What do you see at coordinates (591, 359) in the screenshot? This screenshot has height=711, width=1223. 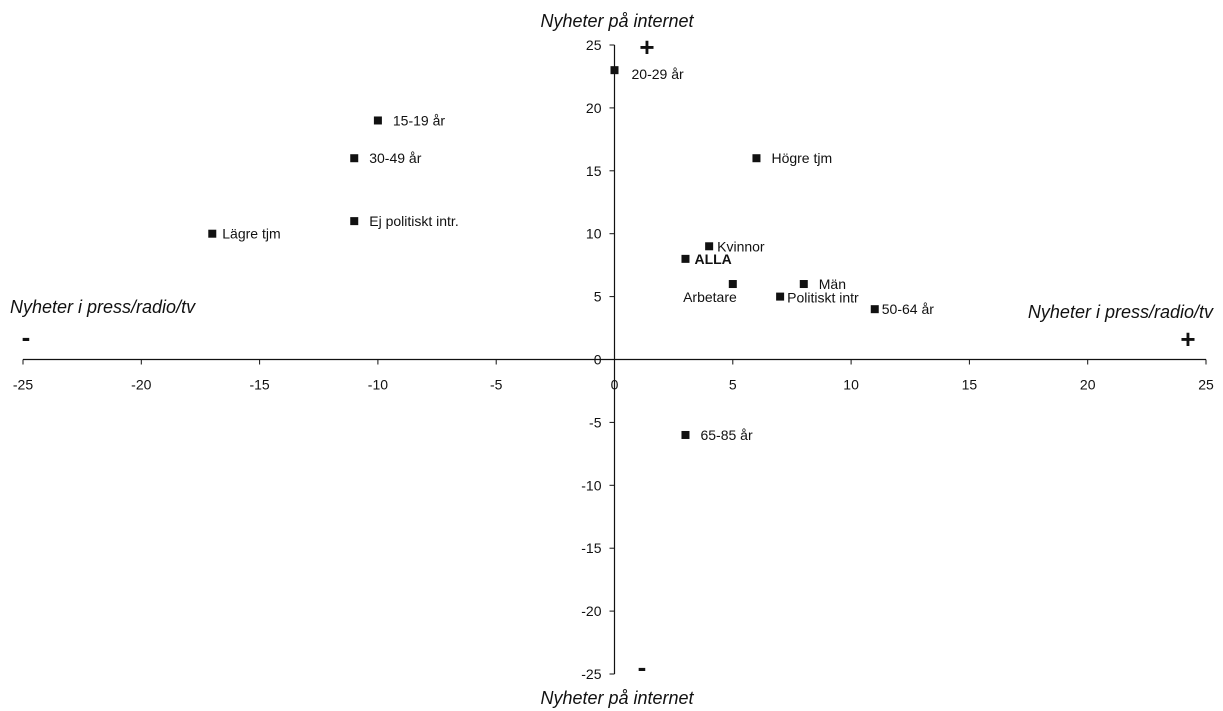 I see `y-tick-labels: 25 20 15 10 5 0 -5 -10 -15 -20 -25` at bounding box center [591, 359].